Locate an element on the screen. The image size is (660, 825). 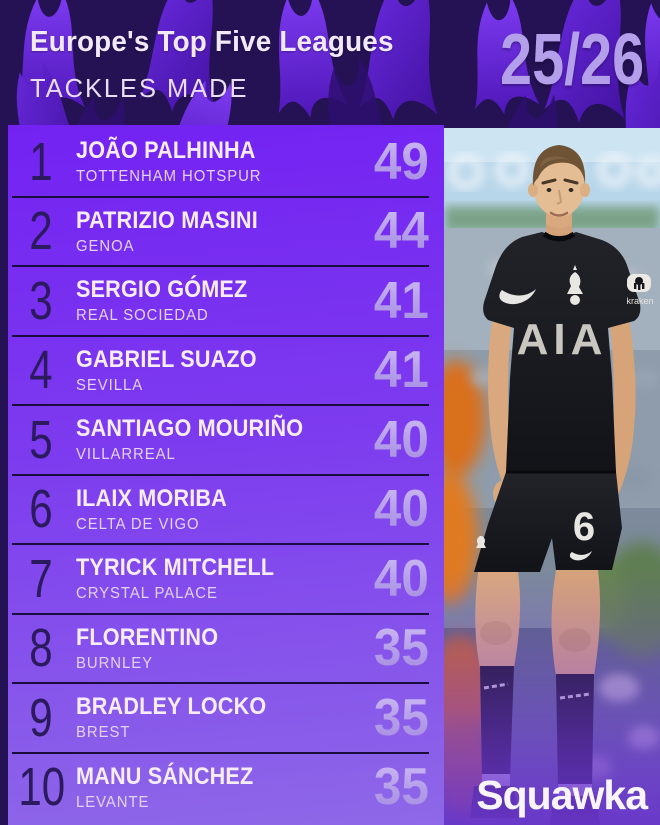
rank-number: 7 is located at coordinates (41, 578).